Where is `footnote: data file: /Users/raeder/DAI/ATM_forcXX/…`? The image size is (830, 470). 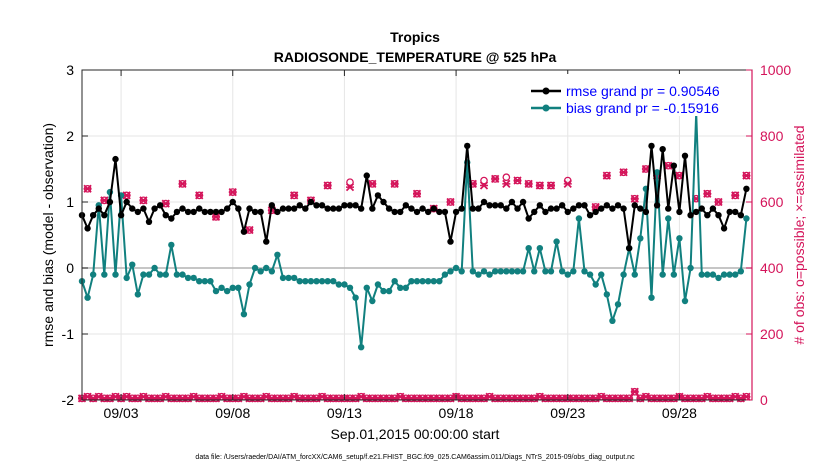 footnote: data file: /Users/raeder/DAI/ATM_forcXX/… is located at coordinates (415, 457).